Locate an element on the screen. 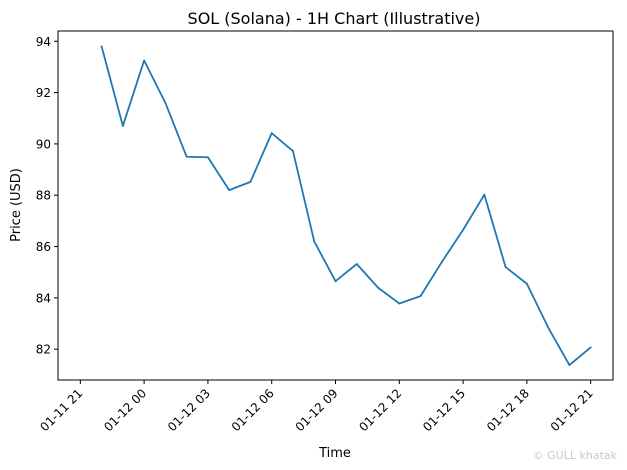 The image size is (627, 470). x-tick-label: 01-12 00 is located at coordinates (125, 410).